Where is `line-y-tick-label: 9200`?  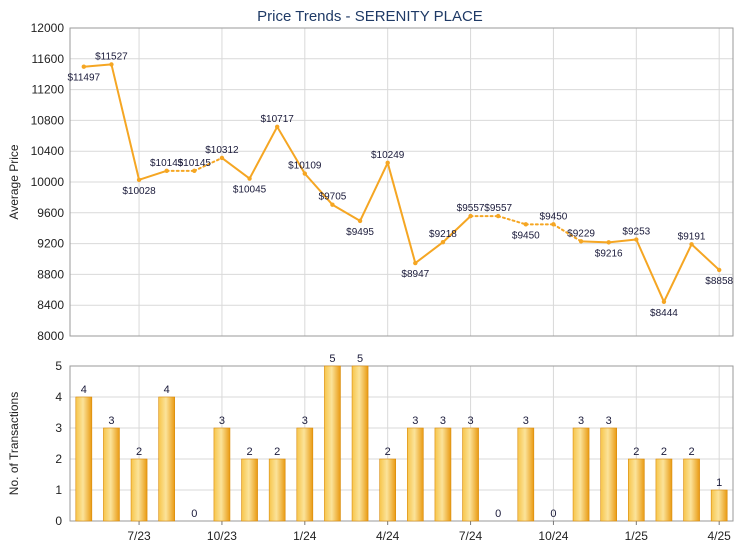
line-y-tick-label: 9200 is located at coordinates (50, 244).